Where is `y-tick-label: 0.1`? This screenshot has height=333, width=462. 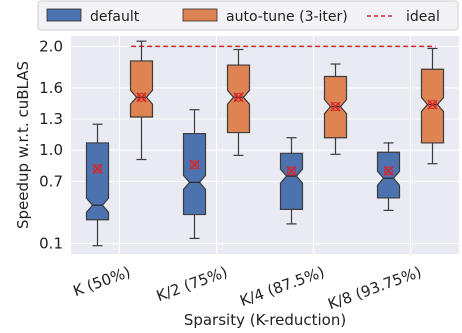 y-tick-label: 0.1 is located at coordinates (51, 244).